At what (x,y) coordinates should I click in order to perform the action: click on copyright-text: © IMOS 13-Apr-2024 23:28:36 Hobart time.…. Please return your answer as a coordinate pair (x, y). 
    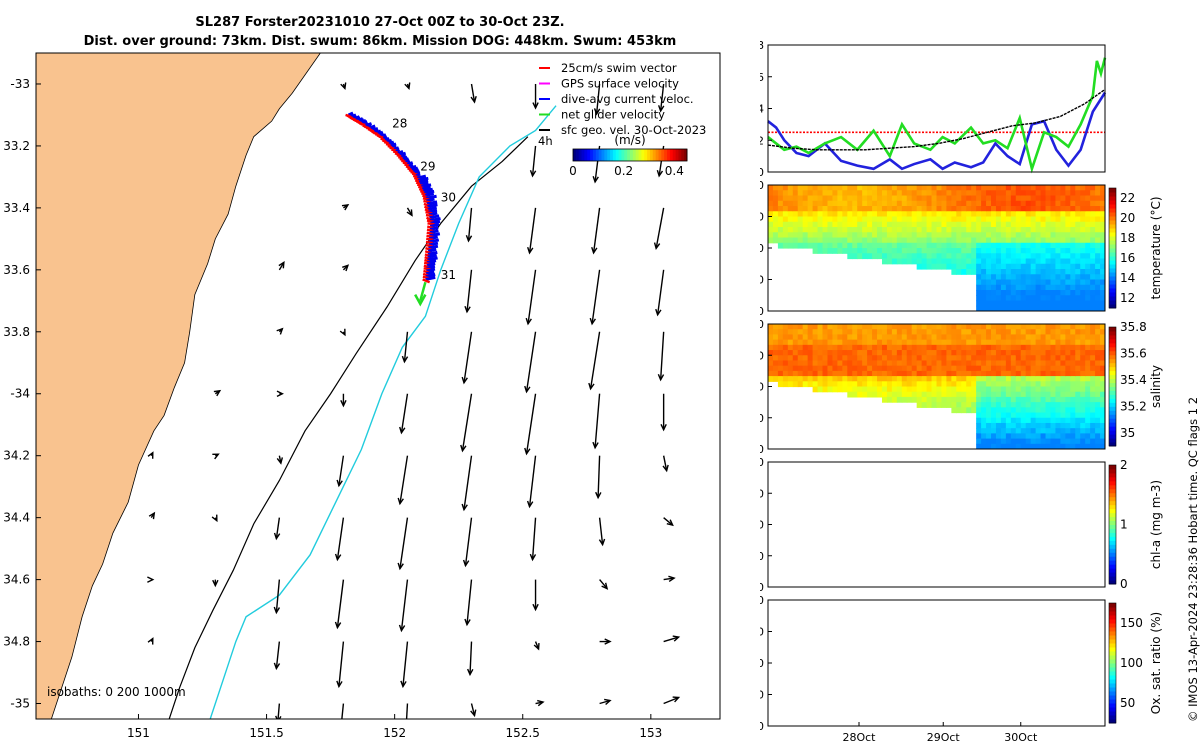
    Looking at the image, I should click on (1193, 559).